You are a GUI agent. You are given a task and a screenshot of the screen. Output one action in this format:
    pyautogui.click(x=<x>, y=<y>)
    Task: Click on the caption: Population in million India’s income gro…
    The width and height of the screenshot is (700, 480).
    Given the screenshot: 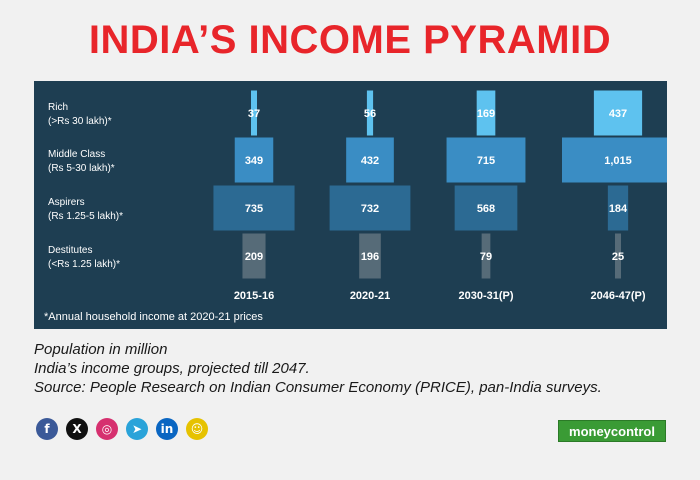 What is the action you would take?
    pyautogui.click(x=354, y=368)
    